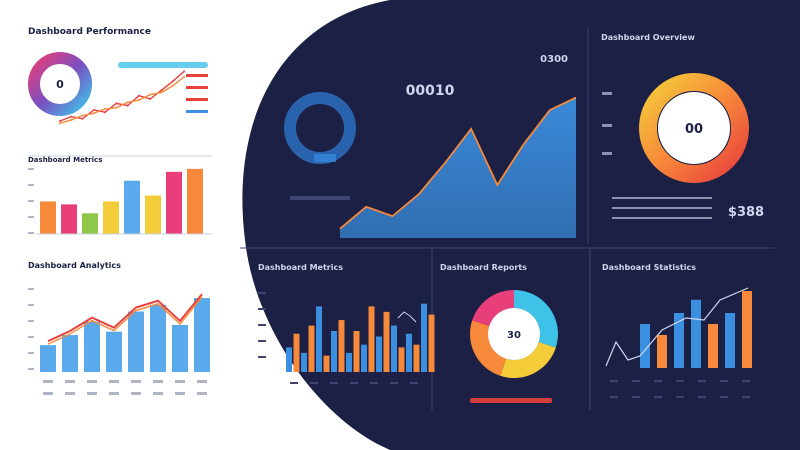 The width and height of the screenshot is (800, 450). I want to click on left-top-panel: Dashboard Performance 0, so click(118, 76).